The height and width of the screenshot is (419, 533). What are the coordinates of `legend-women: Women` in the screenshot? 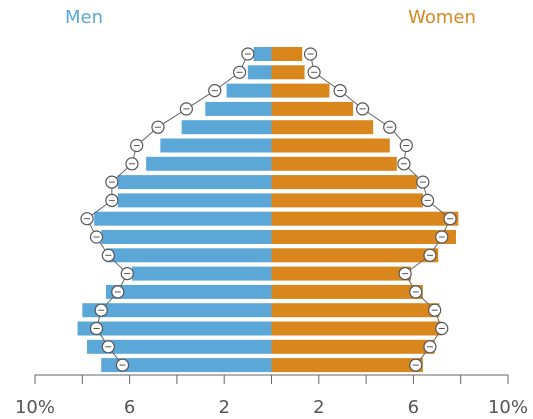 It's located at (442, 17).